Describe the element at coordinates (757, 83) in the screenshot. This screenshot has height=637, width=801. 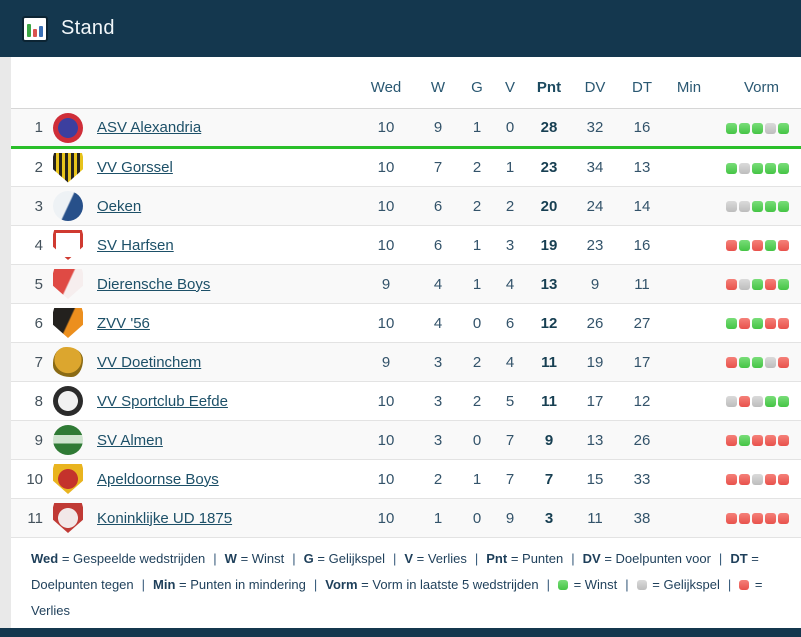
I see `col-vorm: Vorm` at that location.